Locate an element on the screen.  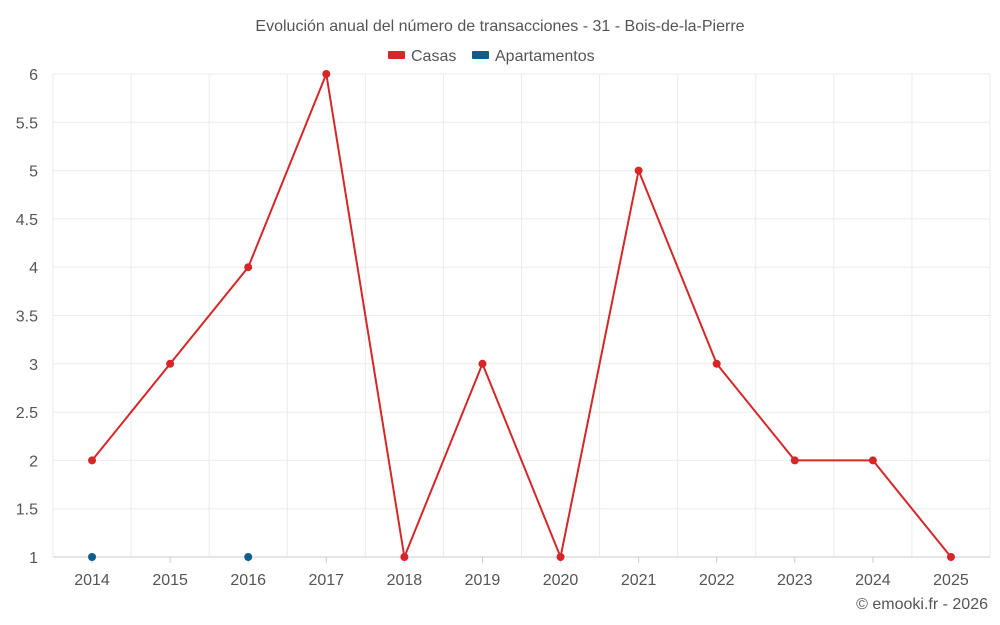
x-tick-label: 2016 is located at coordinates (248, 580).